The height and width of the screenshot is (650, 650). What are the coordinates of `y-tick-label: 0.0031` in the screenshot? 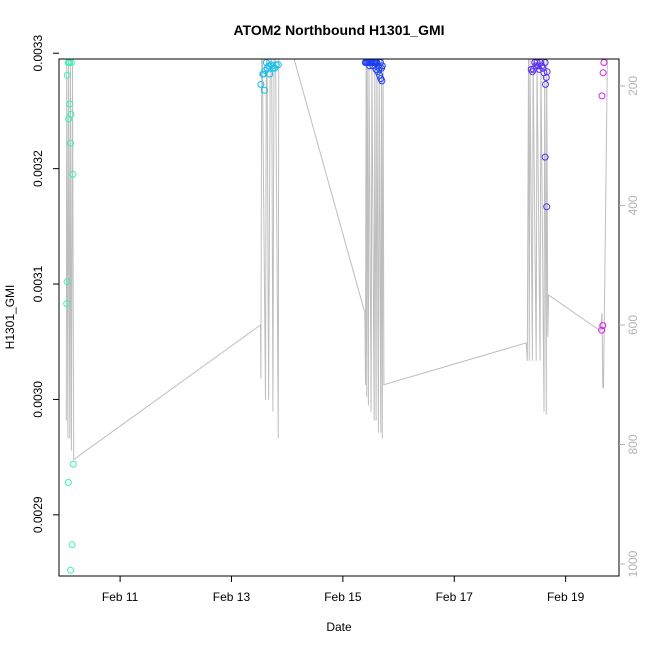 It's located at (38, 283).